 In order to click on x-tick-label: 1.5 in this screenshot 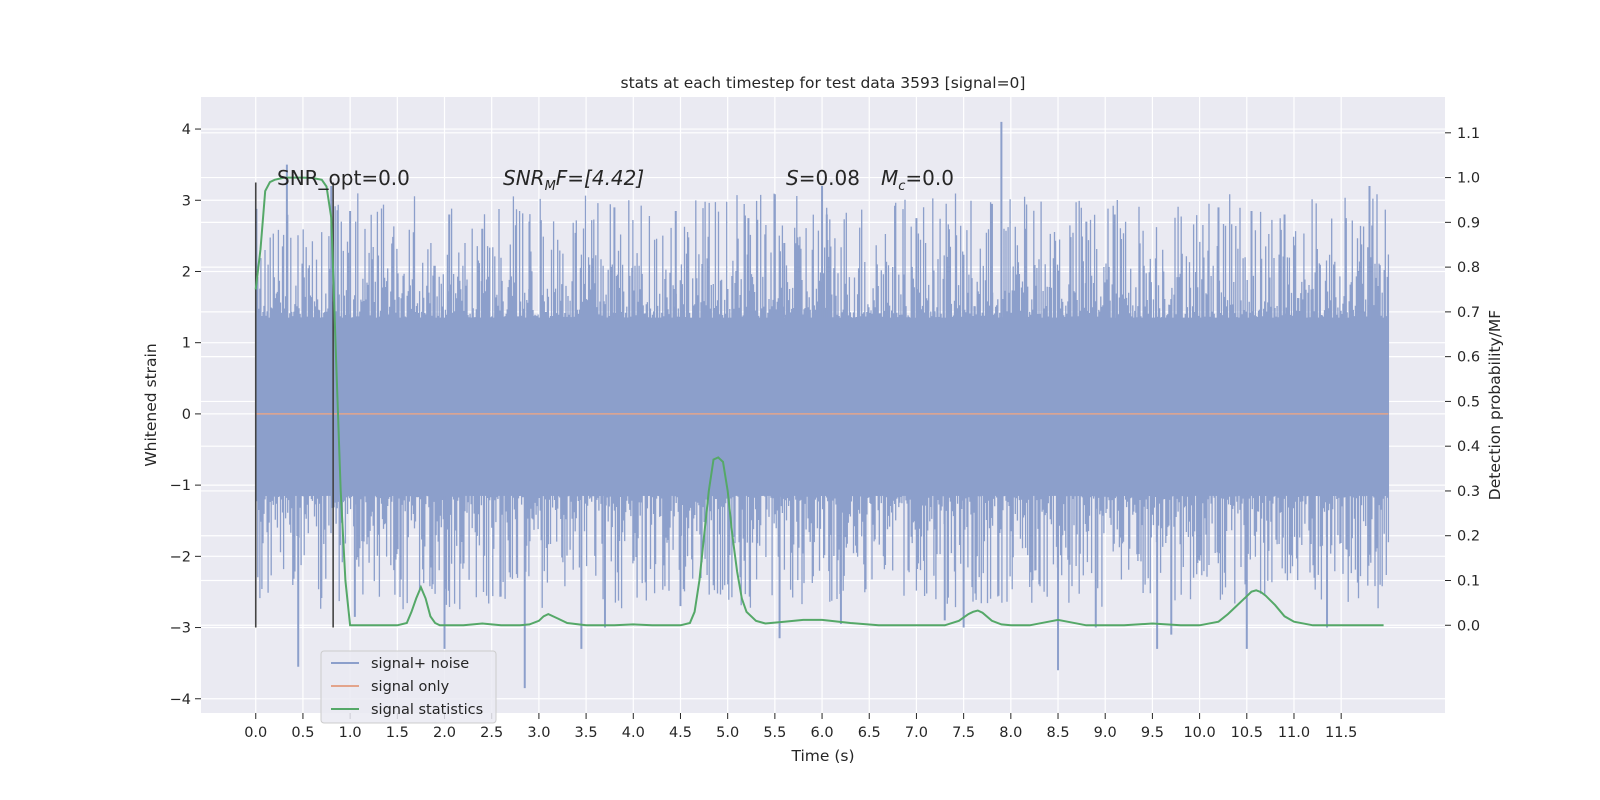, I will do `click(397, 733)`.